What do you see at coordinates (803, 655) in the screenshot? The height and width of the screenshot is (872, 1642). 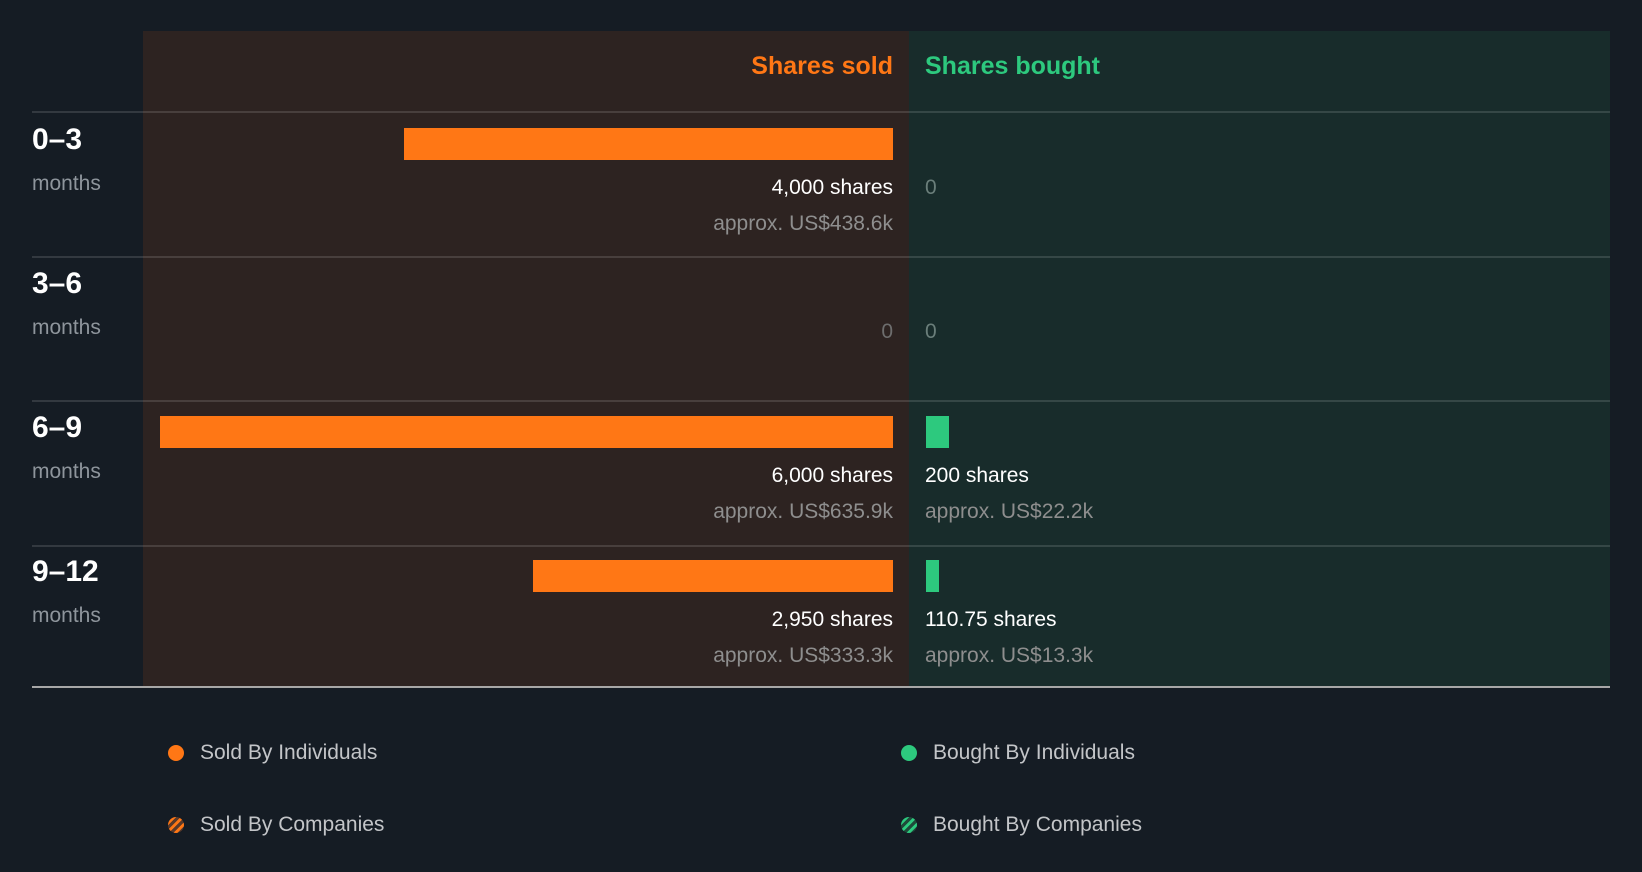 I see `sold-value: approx. US$333.3k` at bounding box center [803, 655].